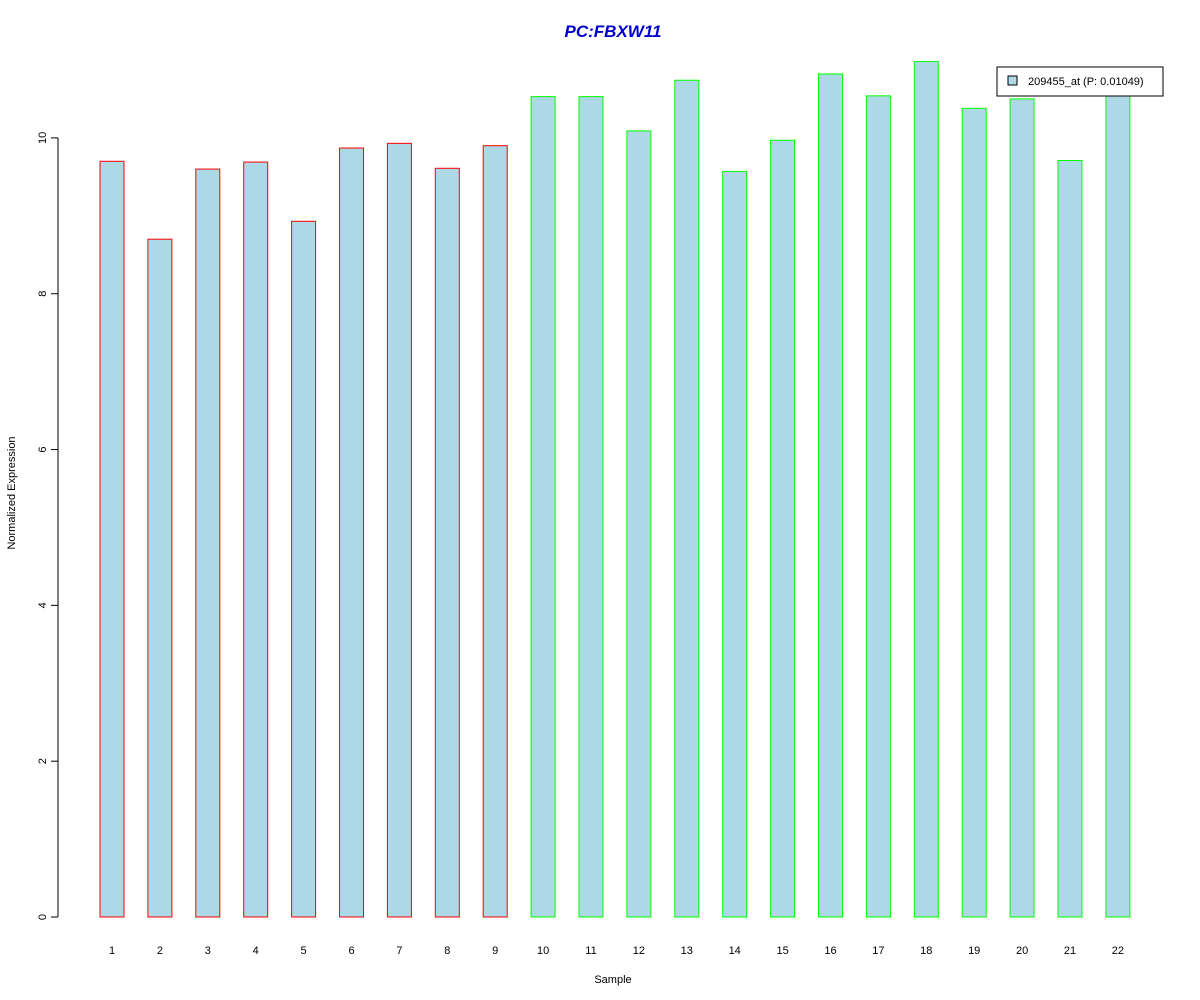  I want to click on x-axis-tick-label: 22, so click(1118, 951).